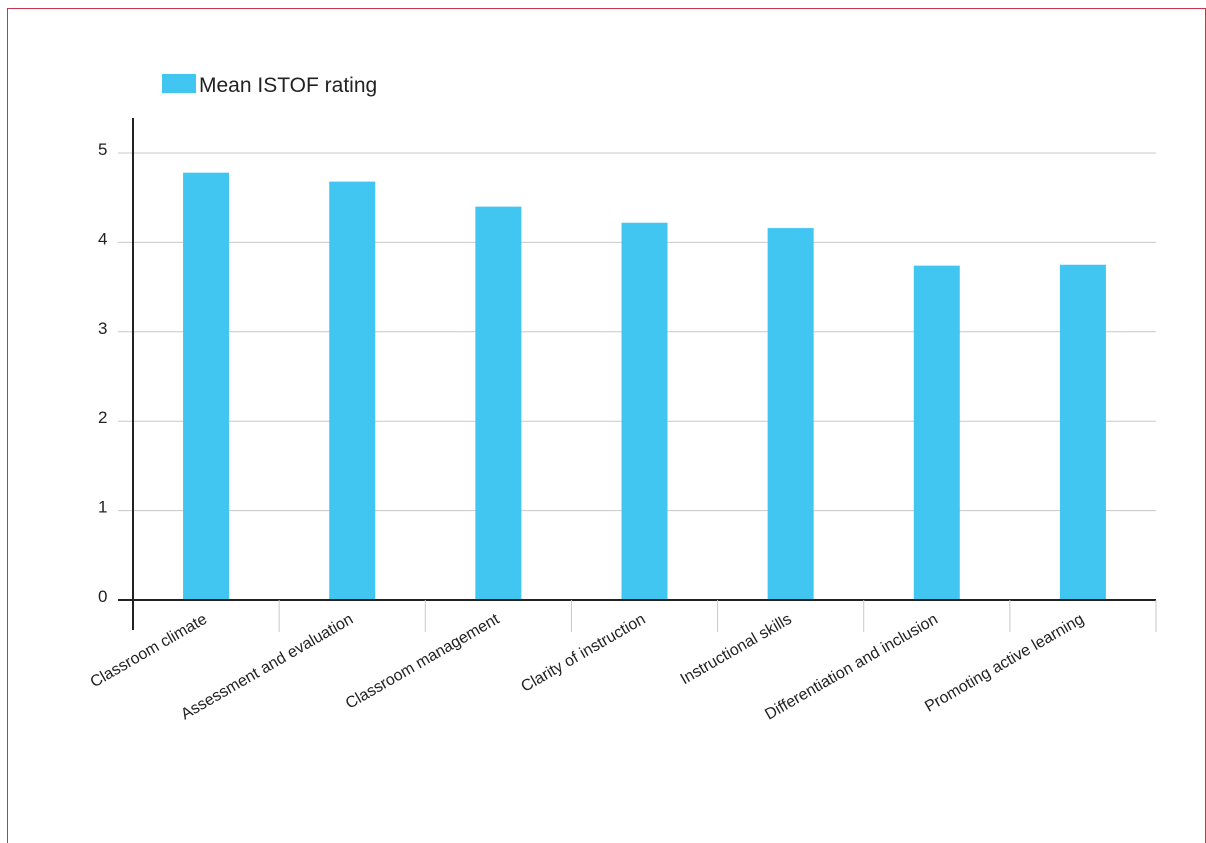 The image size is (1206, 843). Describe the element at coordinates (102, 596) in the screenshot. I see `y-tick-label: 0` at that location.